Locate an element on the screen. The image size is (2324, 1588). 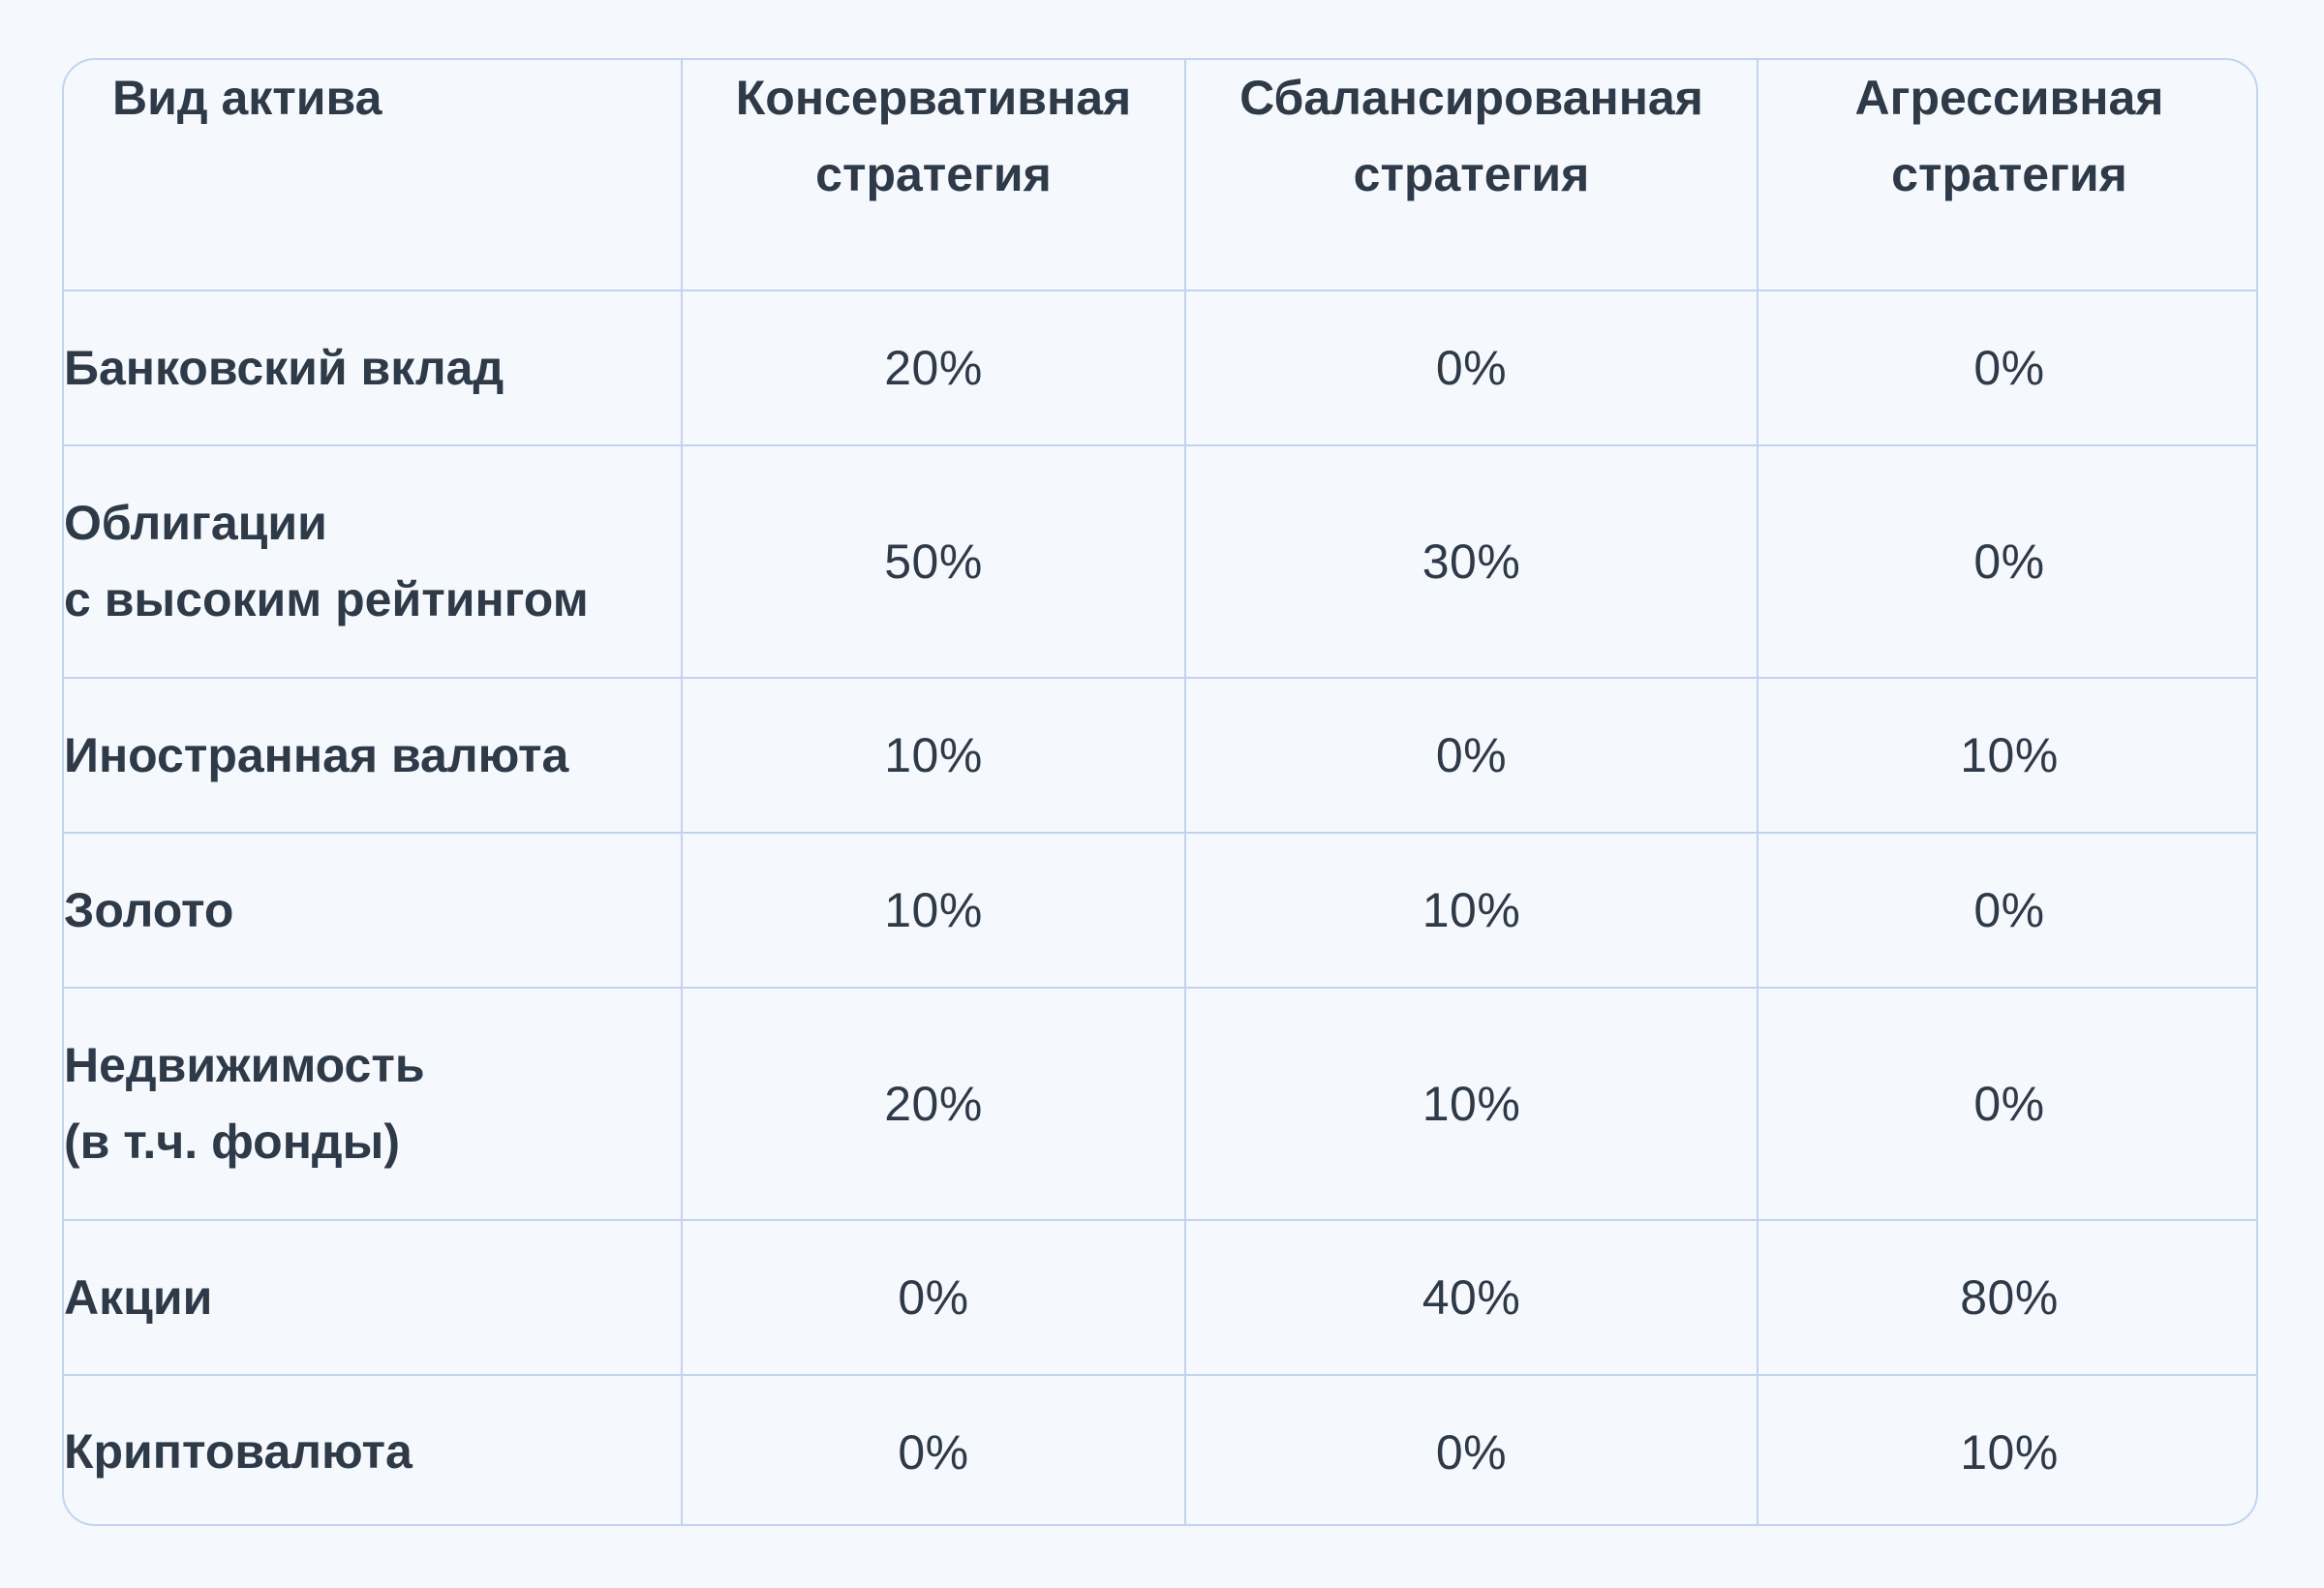
table-row: Недвижимость (в т.ч. фонды) 20% 10% 0% is located at coordinates (1160, 1104).